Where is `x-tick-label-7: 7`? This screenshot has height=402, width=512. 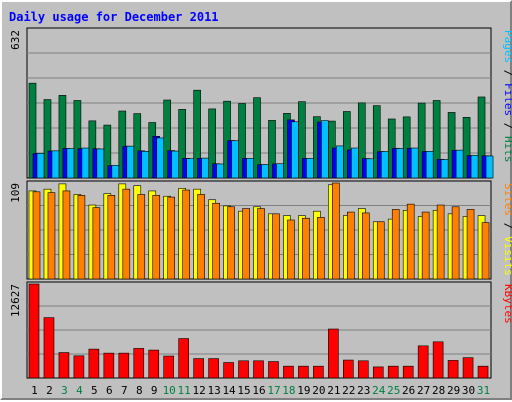
x-tick-label-7: 7 is located at coordinates (124, 390).